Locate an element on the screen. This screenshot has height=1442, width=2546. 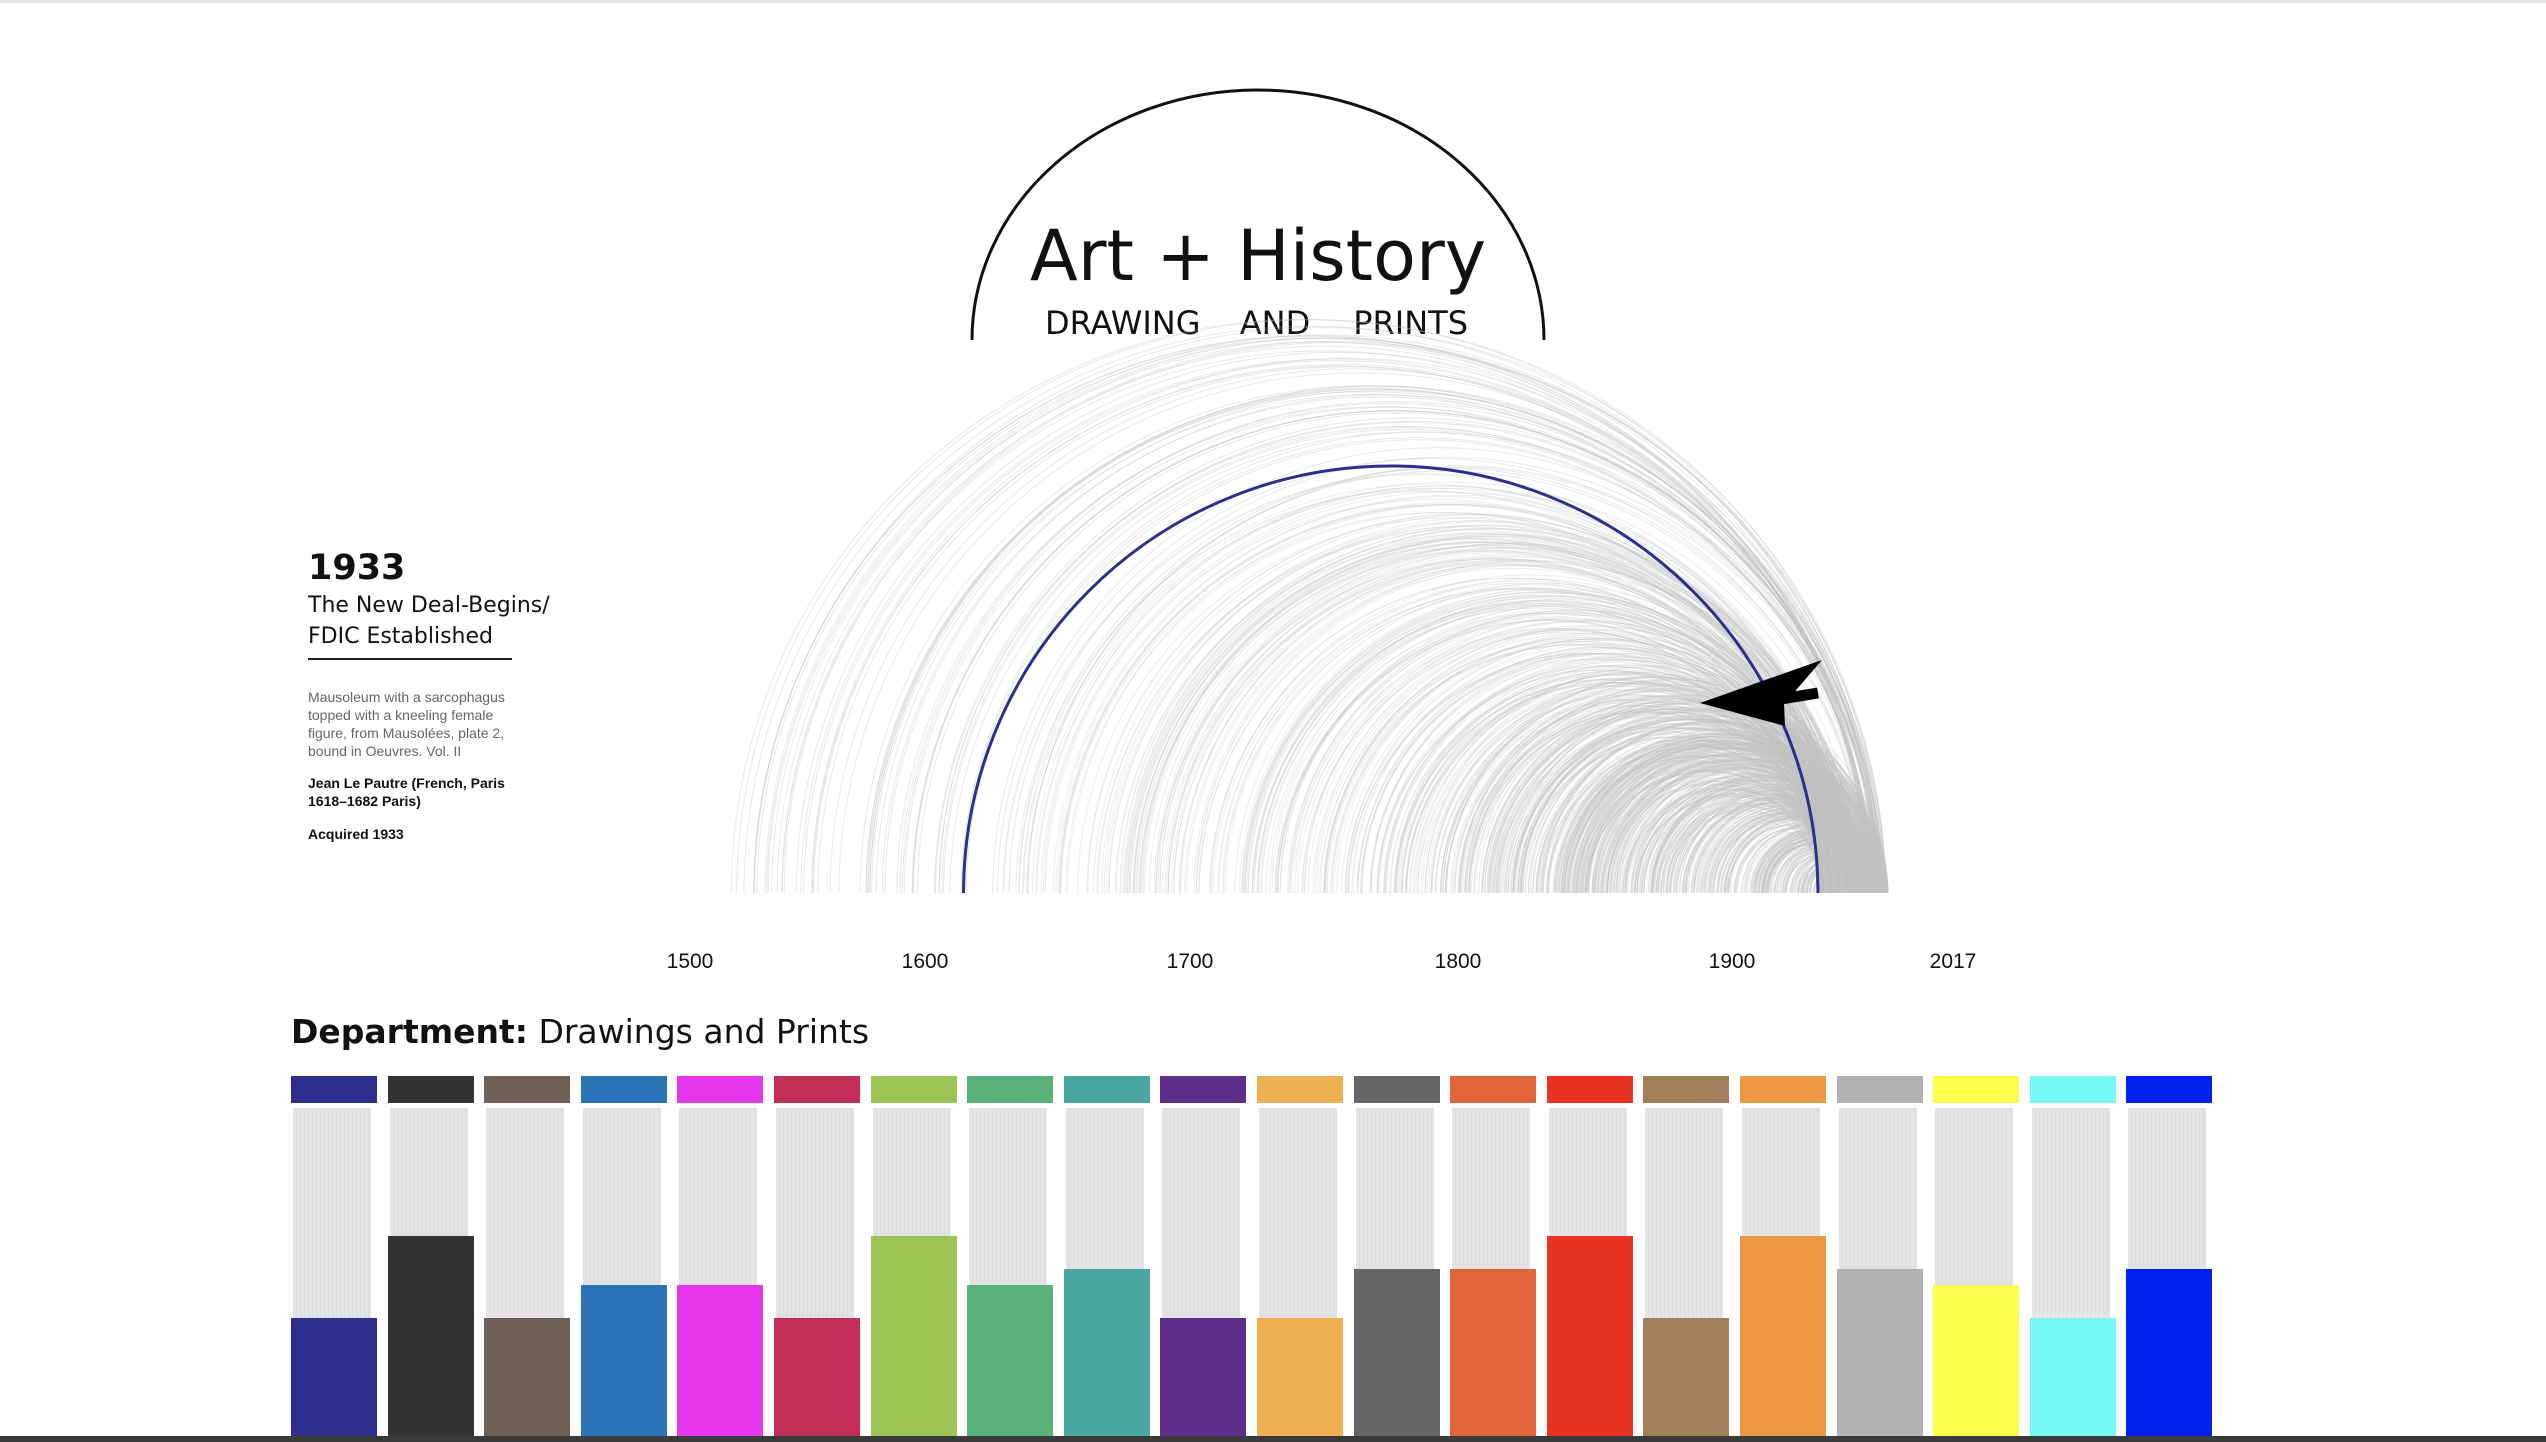
bar-fill is located at coordinates (913, 1336).